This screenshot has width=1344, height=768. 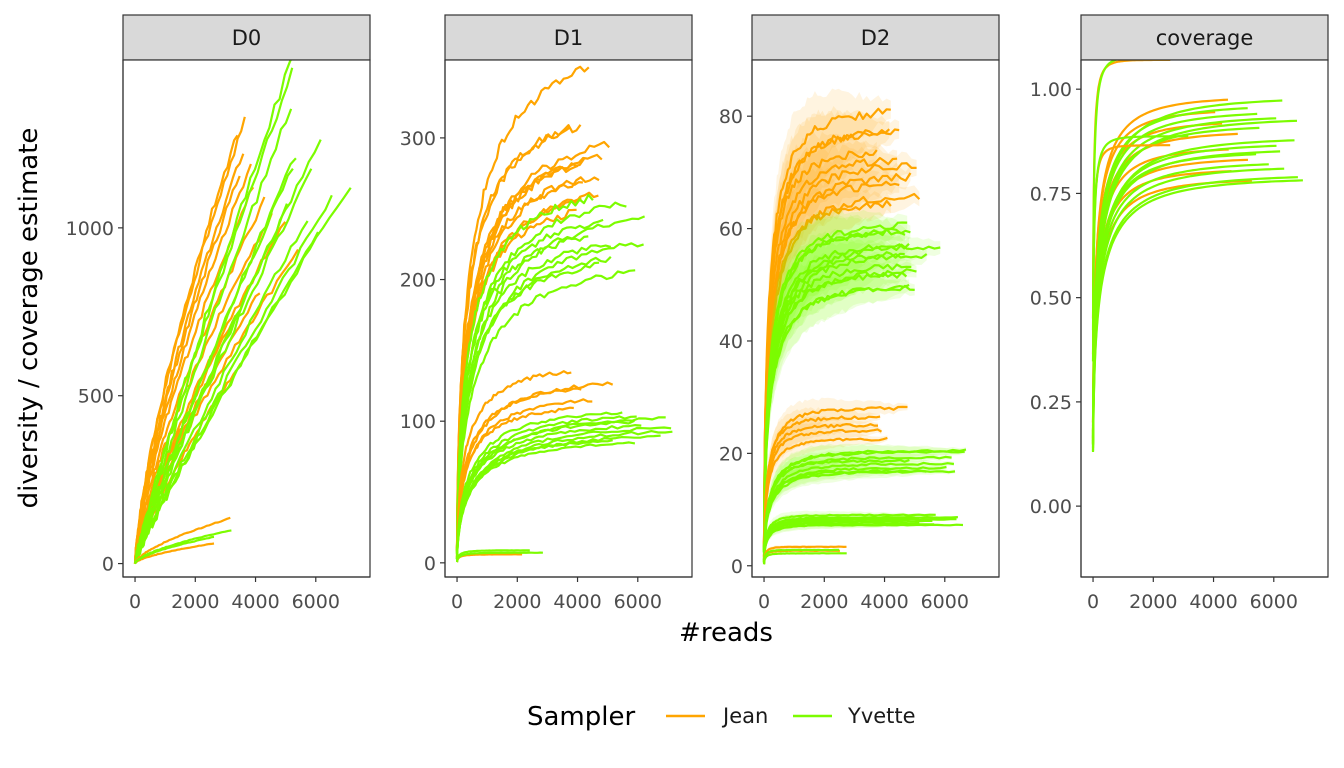 I want to click on legend-title: Sampler, so click(x=581, y=717).